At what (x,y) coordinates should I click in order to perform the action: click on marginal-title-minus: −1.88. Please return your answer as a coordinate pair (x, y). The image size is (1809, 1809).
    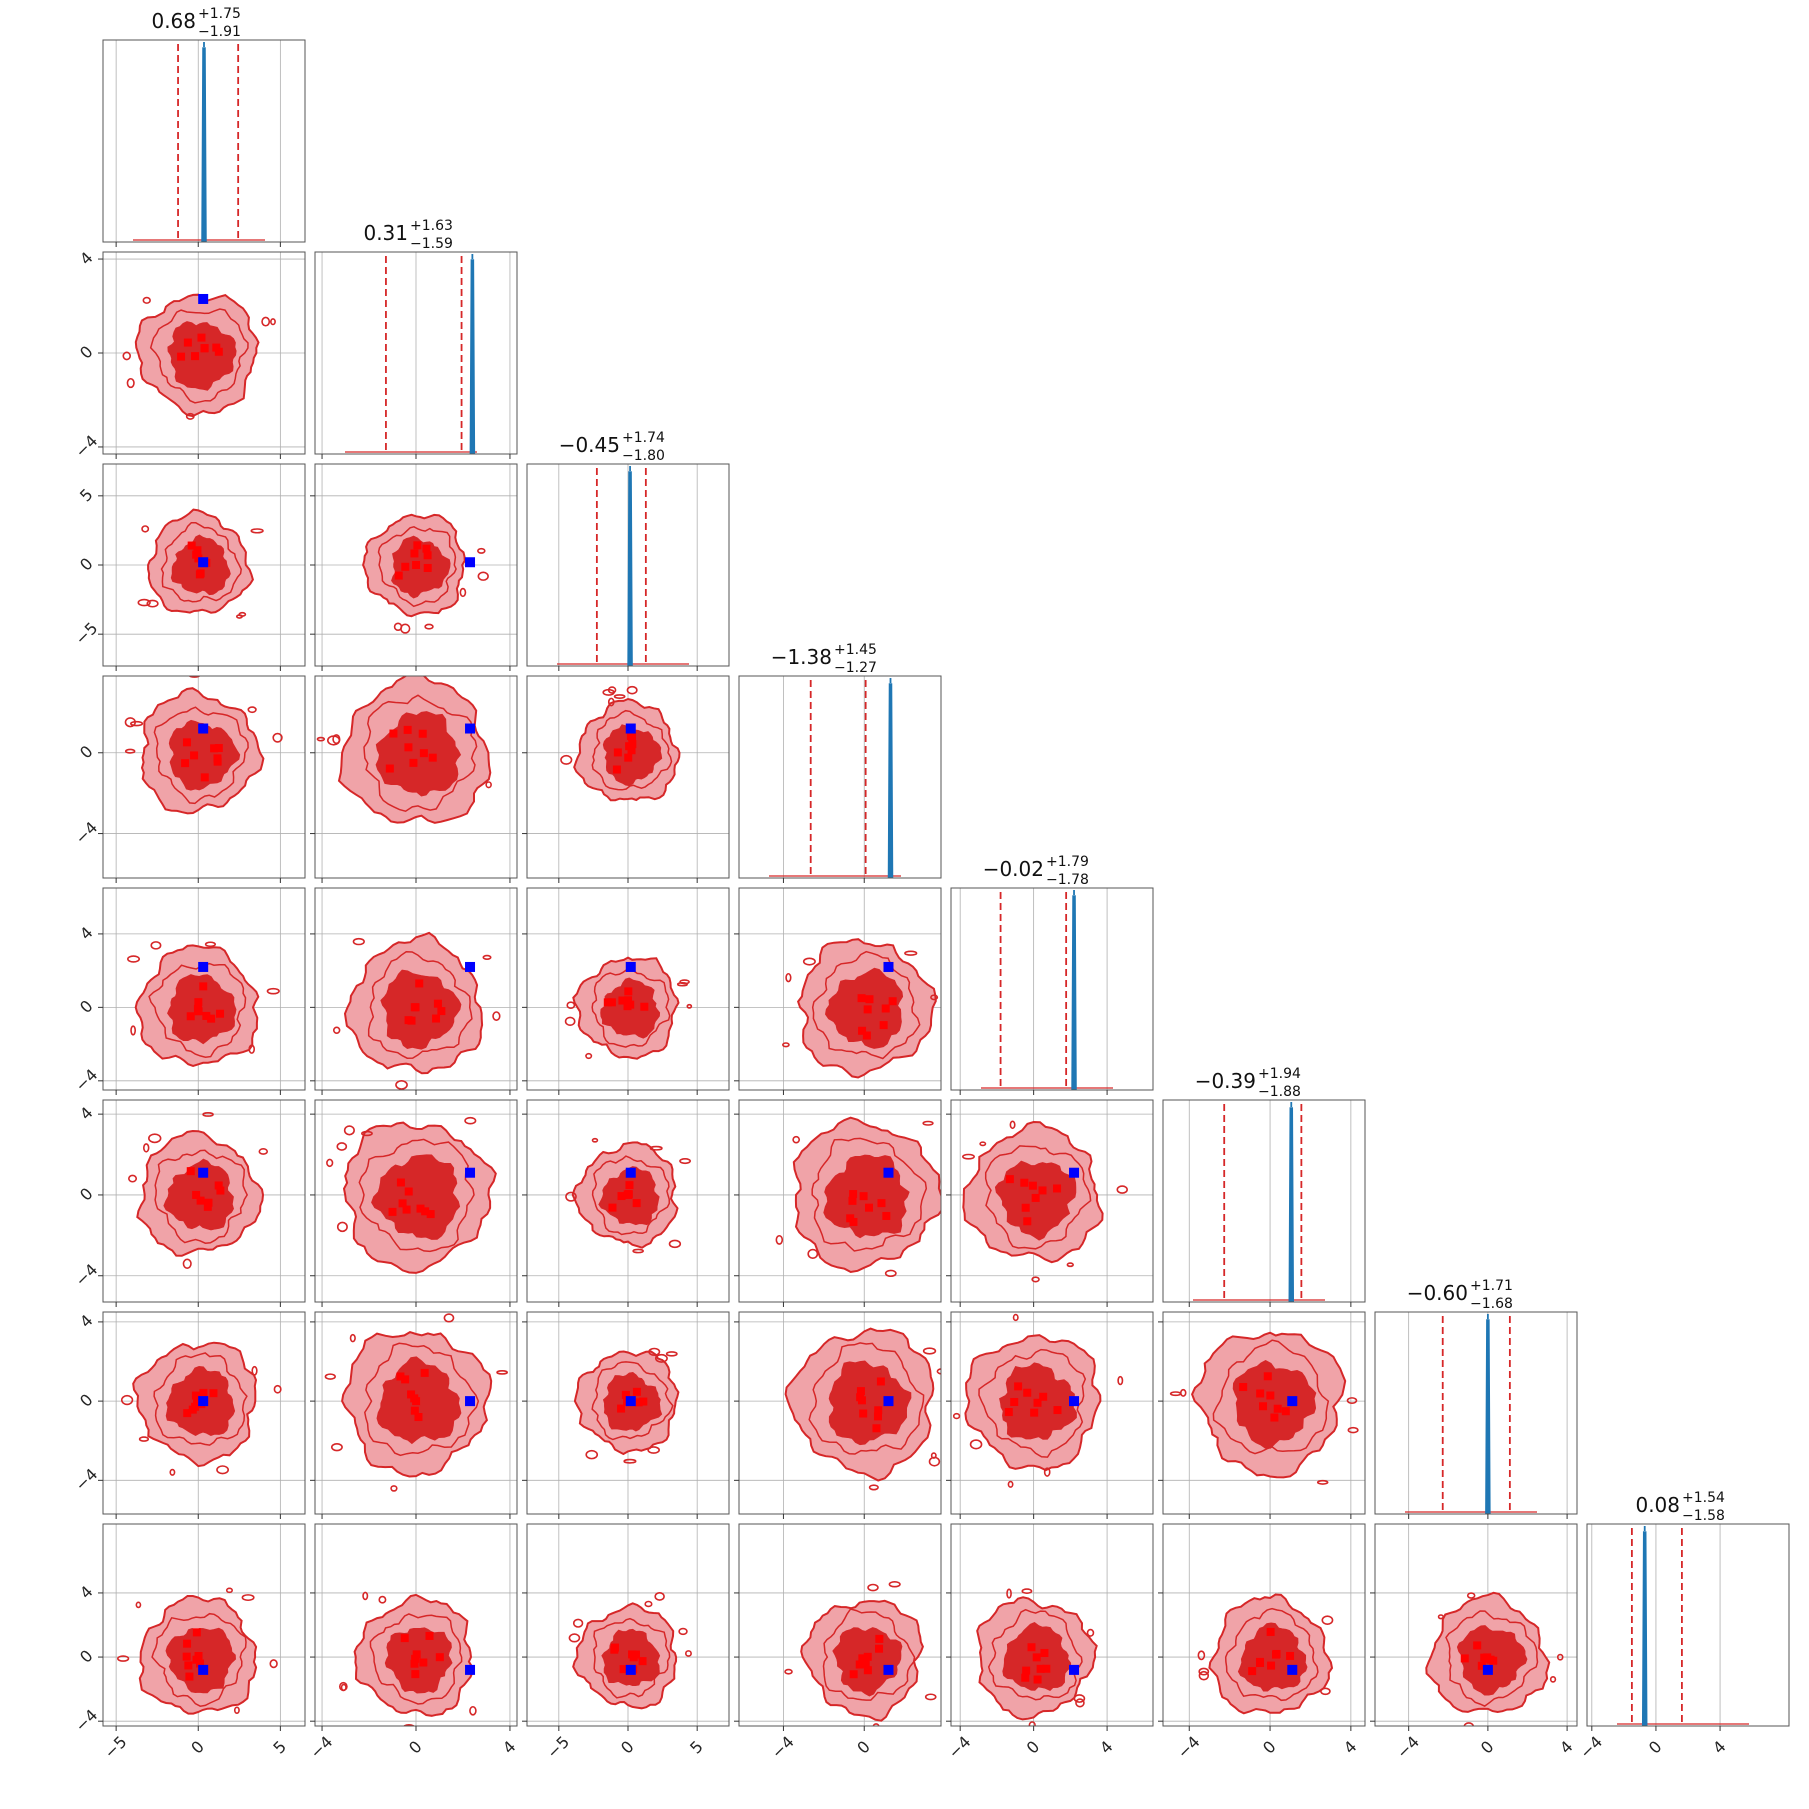
    Looking at the image, I should click on (1279, 1092).